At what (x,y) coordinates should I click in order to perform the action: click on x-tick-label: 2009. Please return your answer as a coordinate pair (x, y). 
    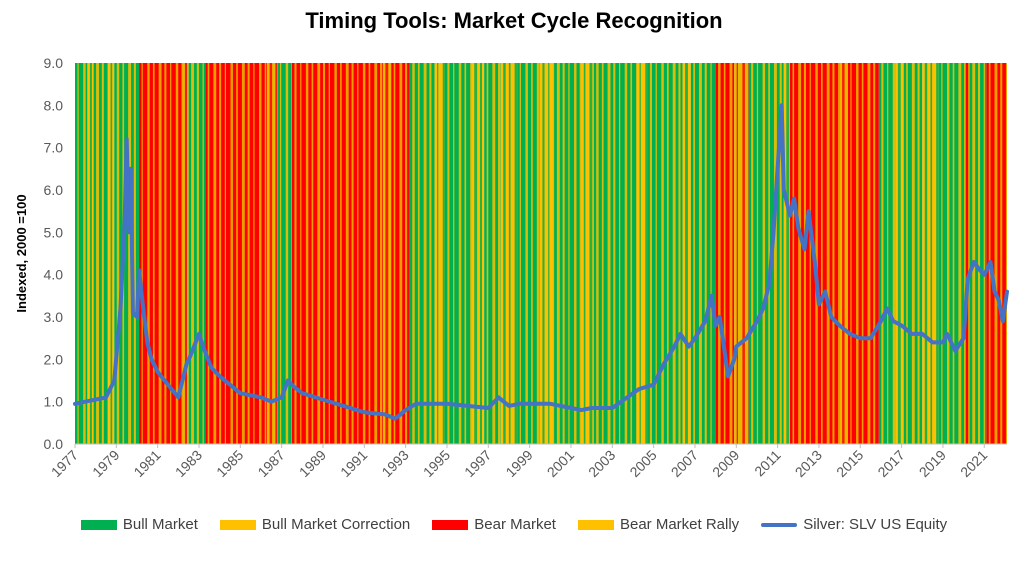
    Looking at the image, I should click on (725, 463).